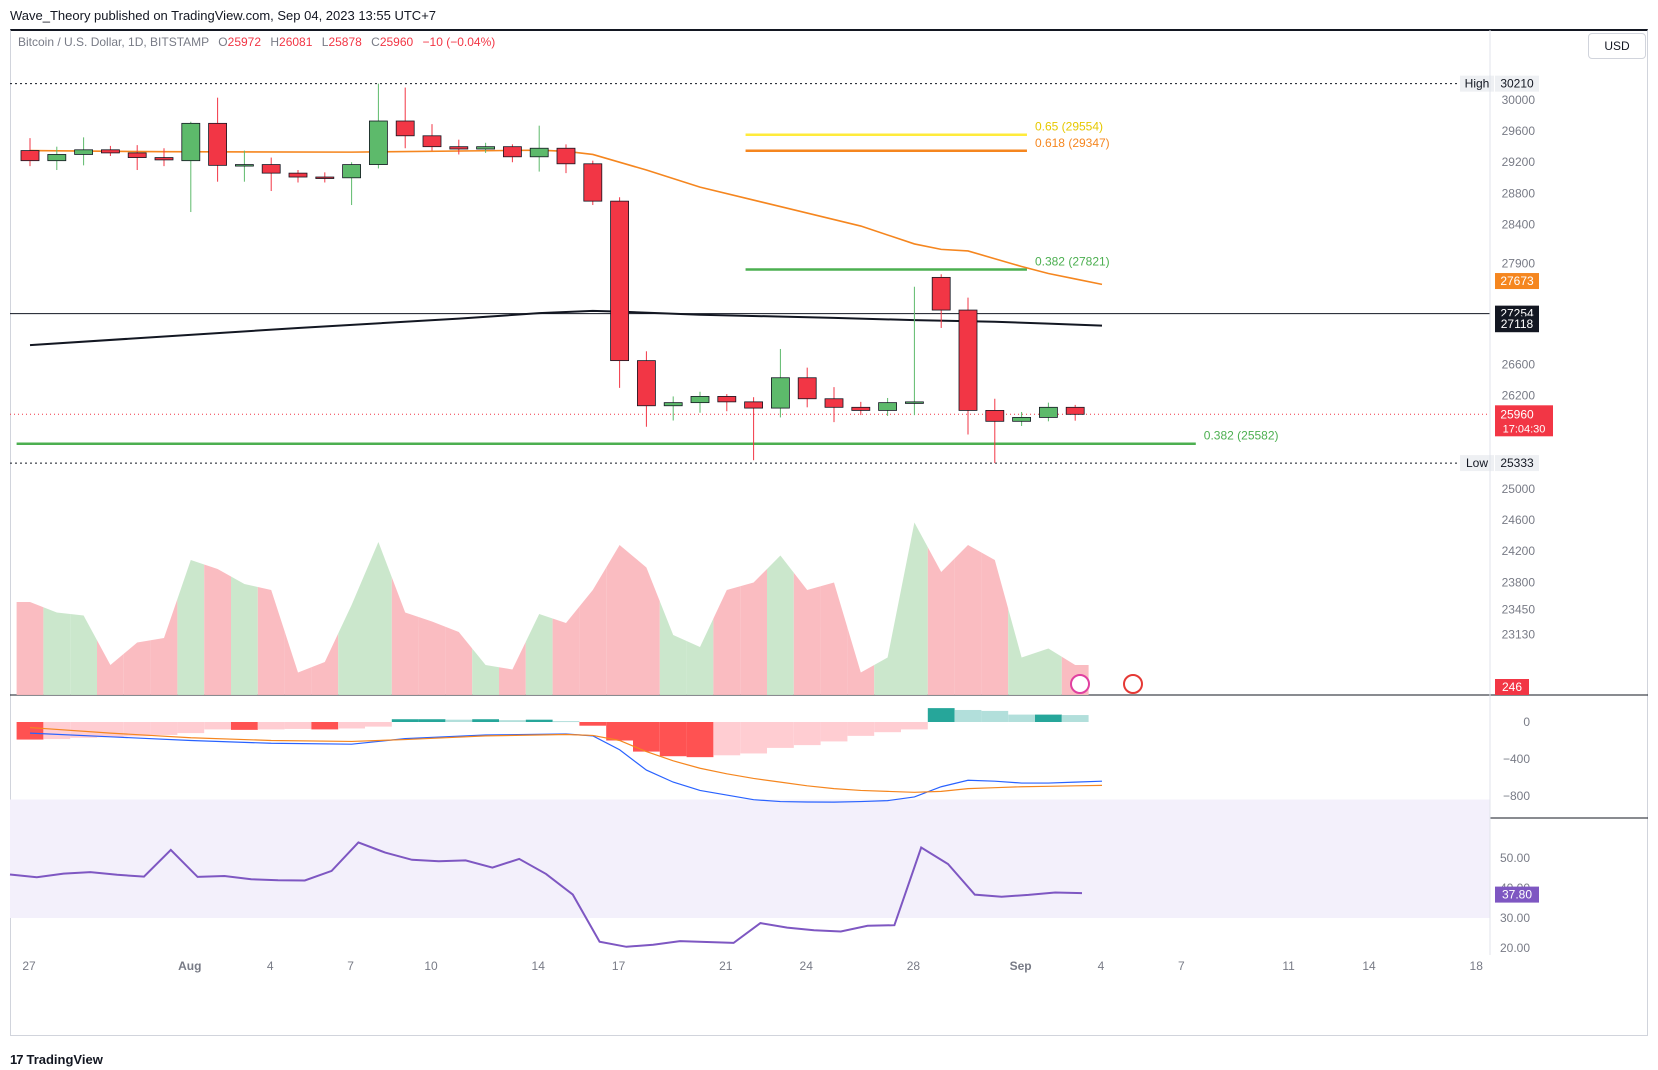 The height and width of the screenshot is (1070, 1658). Describe the element at coordinates (1519, 634) in the screenshot. I see `y-tick-label: 23130` at that location.